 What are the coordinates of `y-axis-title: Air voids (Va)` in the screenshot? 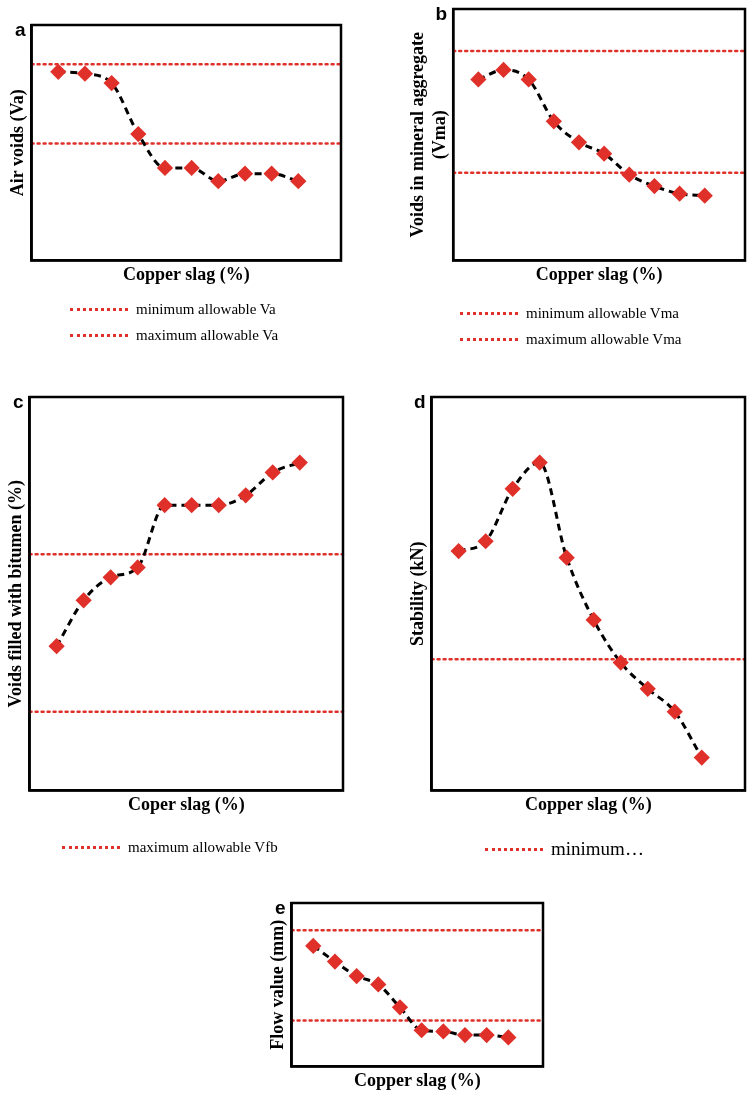 It's located at (18, 143).